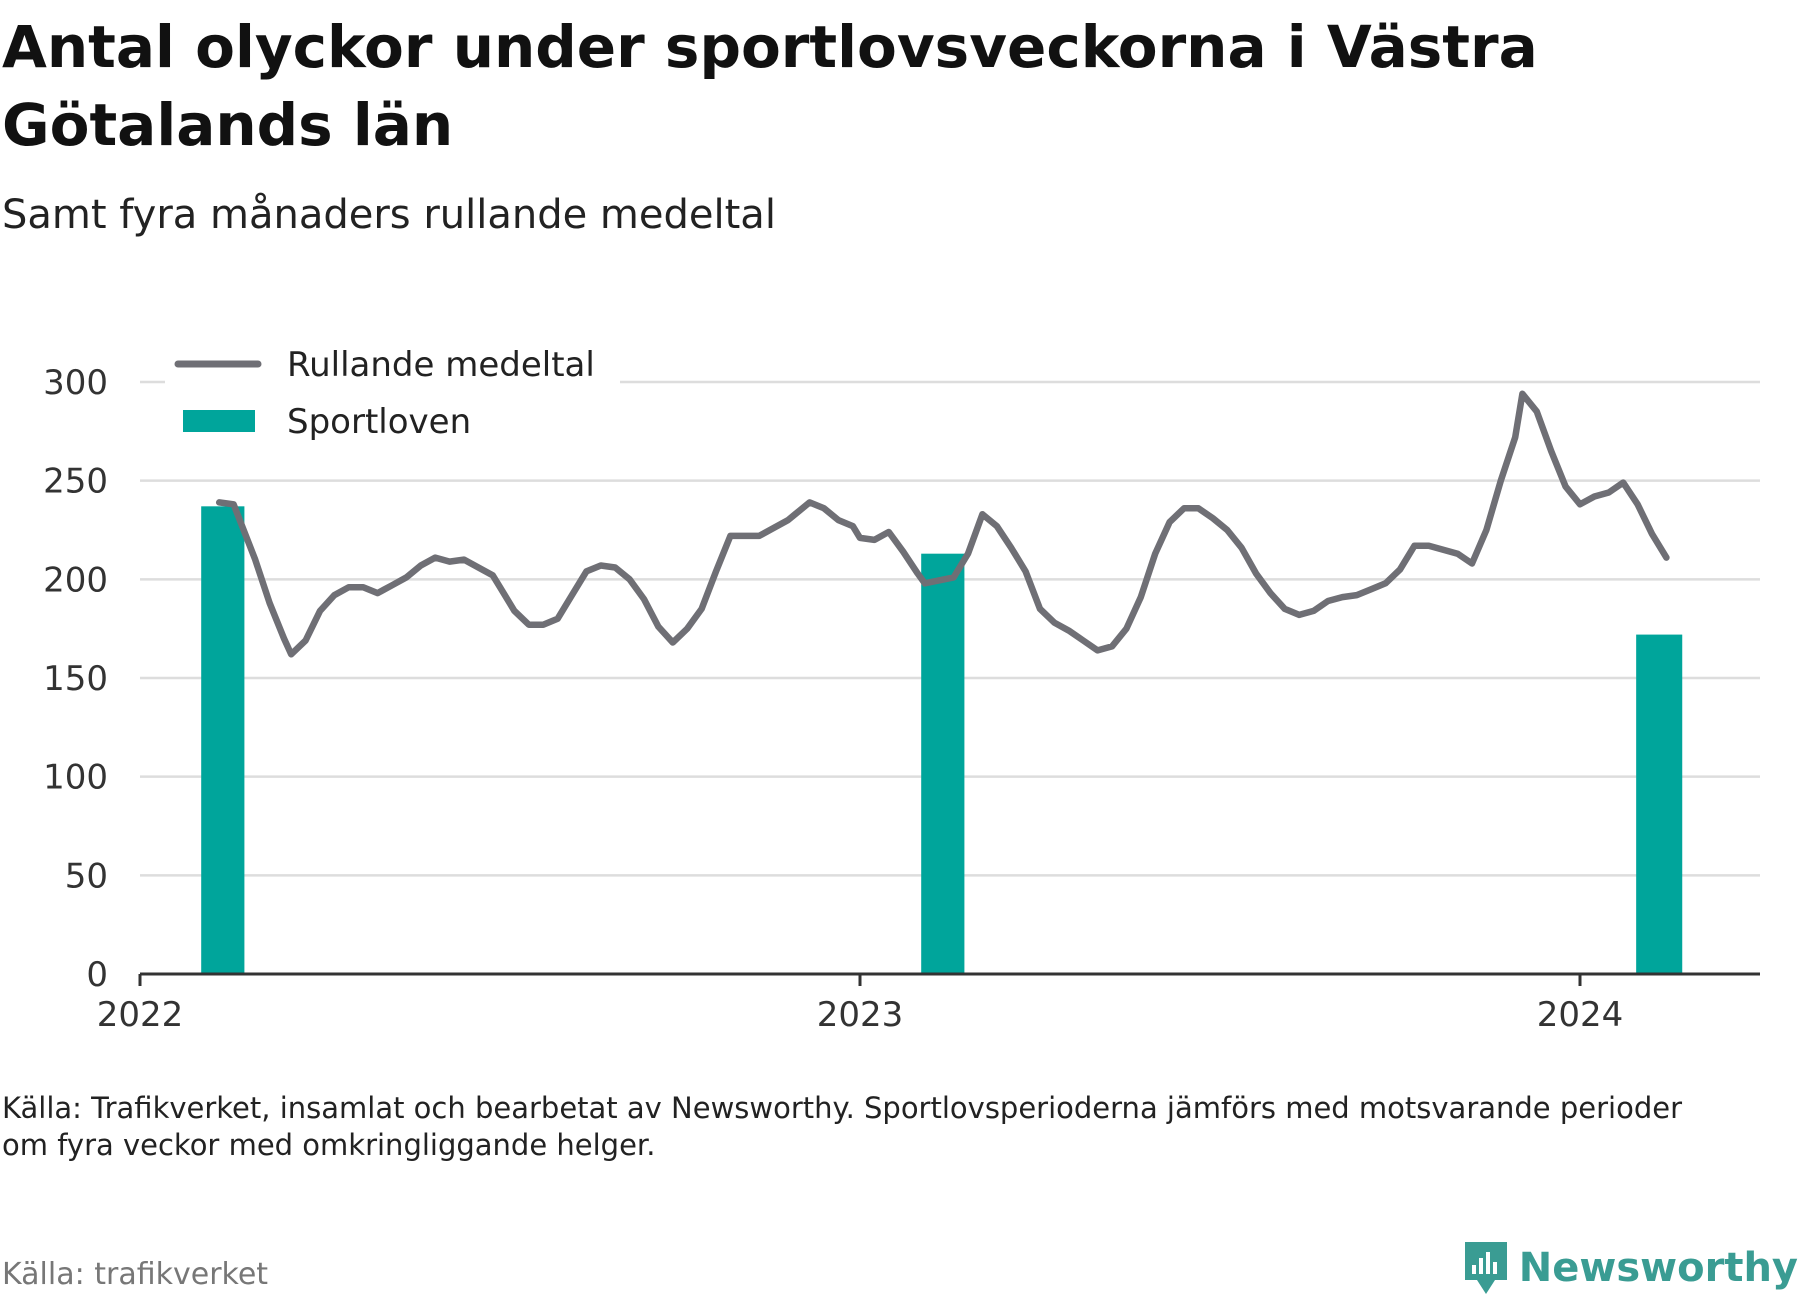  I want to click on chart-subtitle: Samt fyra månaders rullande medeltal, so click(389, 215).